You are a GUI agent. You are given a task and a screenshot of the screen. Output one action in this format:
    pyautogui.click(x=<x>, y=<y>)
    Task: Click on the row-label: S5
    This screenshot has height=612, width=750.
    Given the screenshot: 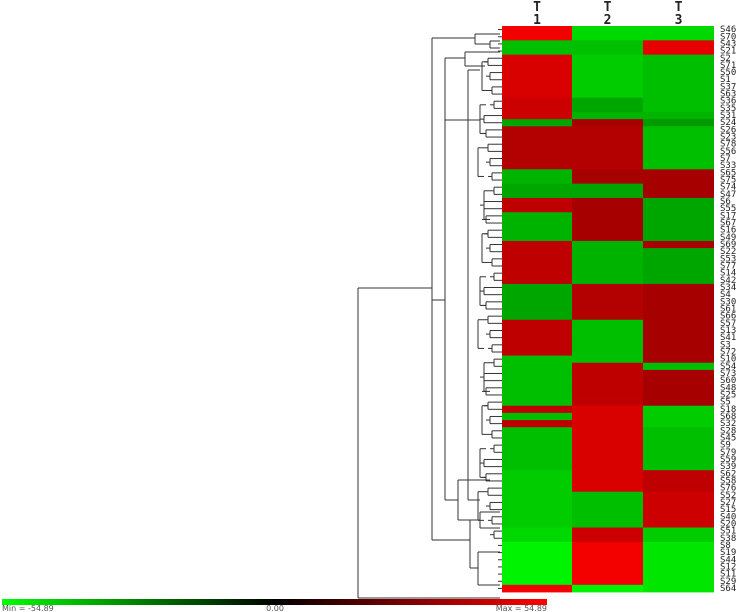 What is the action you would take?
    pyautogui.click(x=725, y=403)
    